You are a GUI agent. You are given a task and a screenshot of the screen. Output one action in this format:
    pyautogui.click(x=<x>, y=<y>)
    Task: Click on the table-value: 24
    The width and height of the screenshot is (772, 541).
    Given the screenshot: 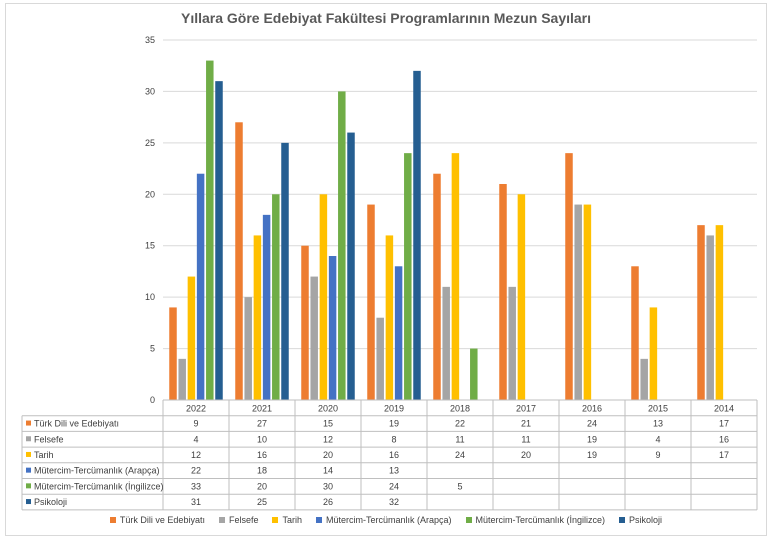 What is the action you would take?
    pyautogui.click(x=460, y=455)
    